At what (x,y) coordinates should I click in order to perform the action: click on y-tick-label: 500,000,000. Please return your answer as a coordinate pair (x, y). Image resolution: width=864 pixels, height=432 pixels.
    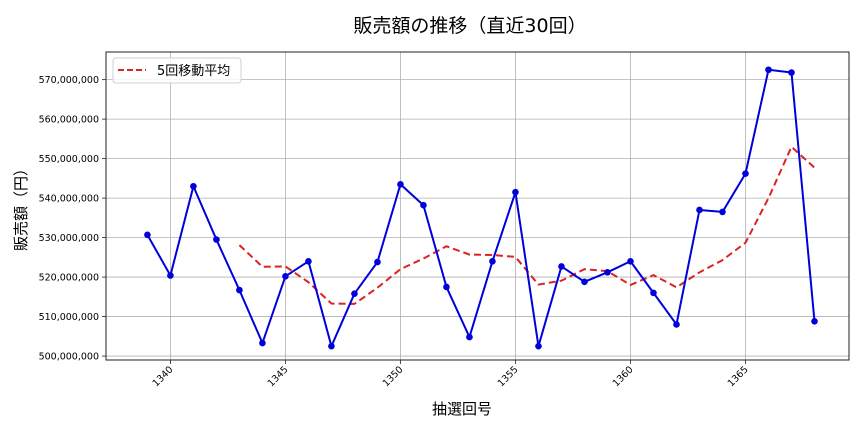
    Looking at the image, I should click on (69, 357).